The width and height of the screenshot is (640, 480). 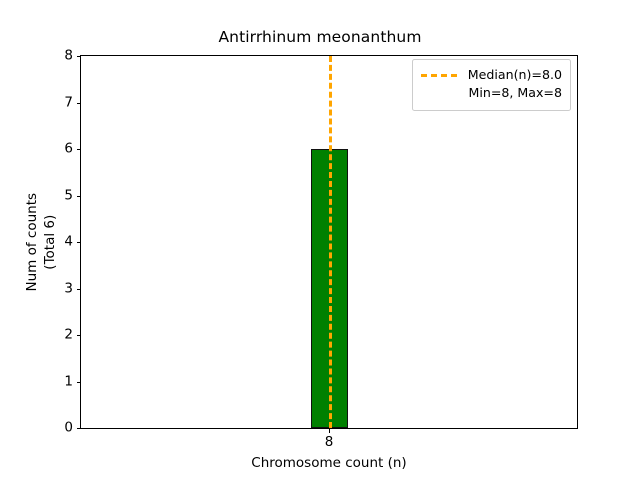 I want to click on legend-entry-median: Median(n)=8.0, so click(x=514, y=74).